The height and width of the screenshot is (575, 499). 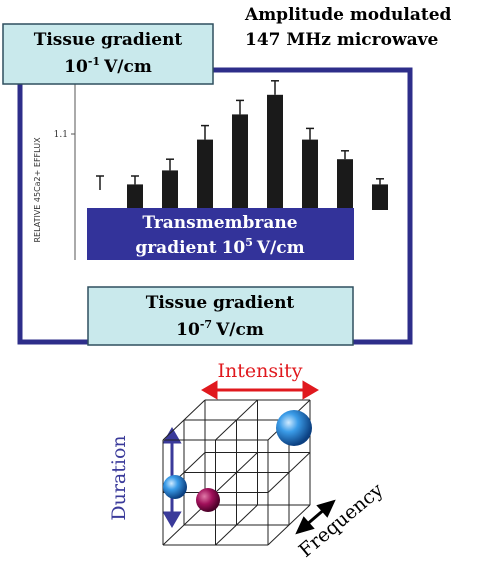 I want to click on y-tick-label: 1.1, so click(x=61, y=135).